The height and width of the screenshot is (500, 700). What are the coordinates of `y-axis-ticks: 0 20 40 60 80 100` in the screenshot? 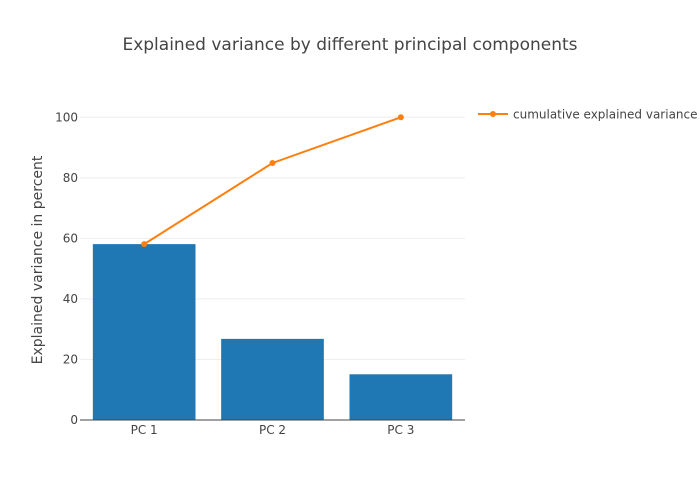 It's located at (66, 268).